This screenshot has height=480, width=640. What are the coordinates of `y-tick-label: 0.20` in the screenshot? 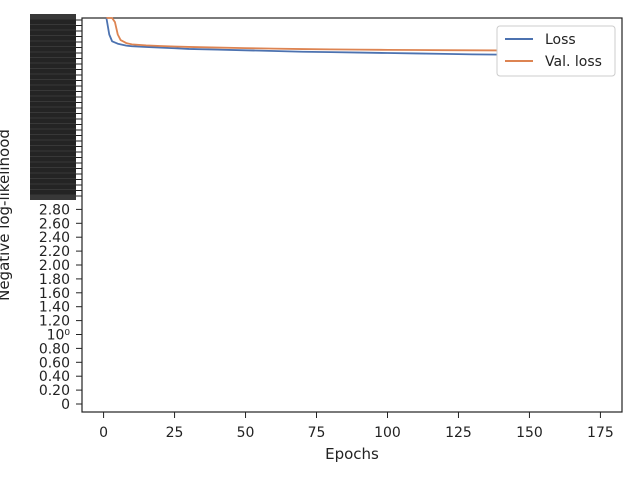 It's located at (54, 391).